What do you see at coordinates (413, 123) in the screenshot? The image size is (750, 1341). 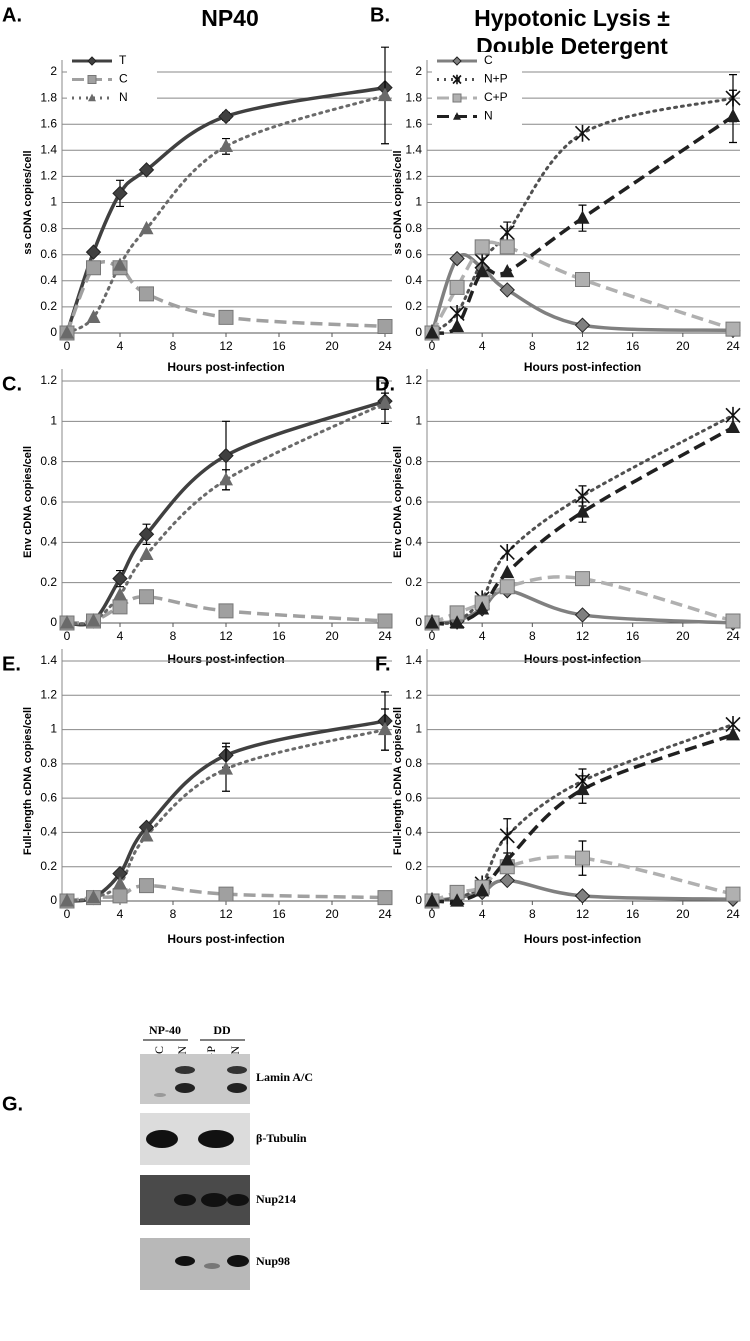 I see `y-tick-label: 1.6` at bounding box center [413, 123].